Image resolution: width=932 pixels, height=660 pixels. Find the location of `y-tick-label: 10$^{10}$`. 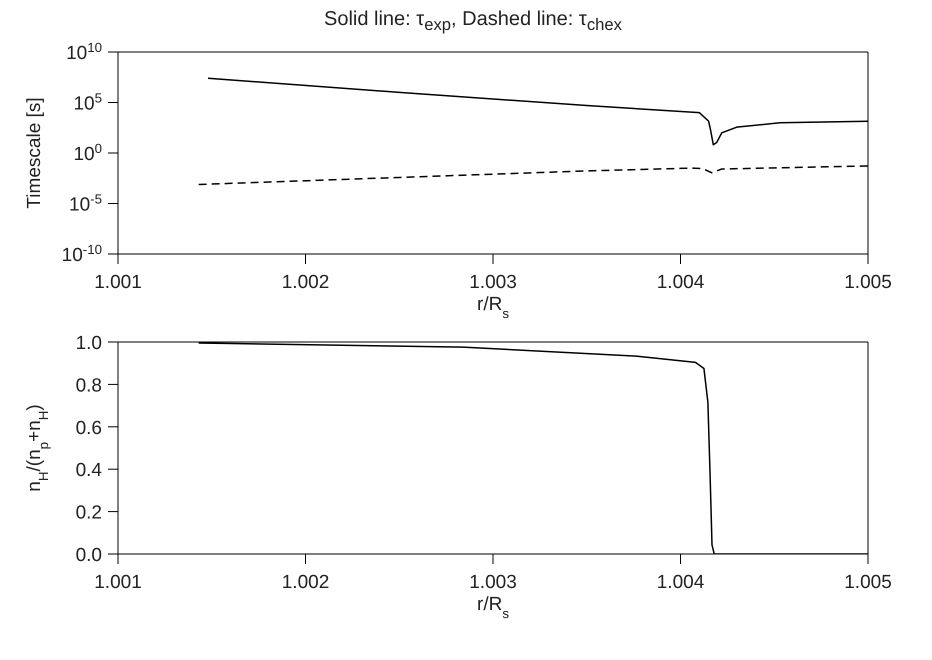

y-tick-label: 10$^{10}$ is located at coordinates (84, 52).